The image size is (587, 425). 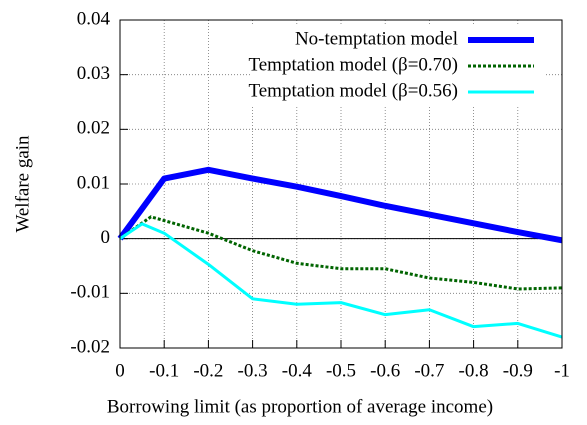 What do you see at coordinates (22, 184) in the screenshot?
I see `y-axis-title: Welfare gain` at bounding box center [22, 184].